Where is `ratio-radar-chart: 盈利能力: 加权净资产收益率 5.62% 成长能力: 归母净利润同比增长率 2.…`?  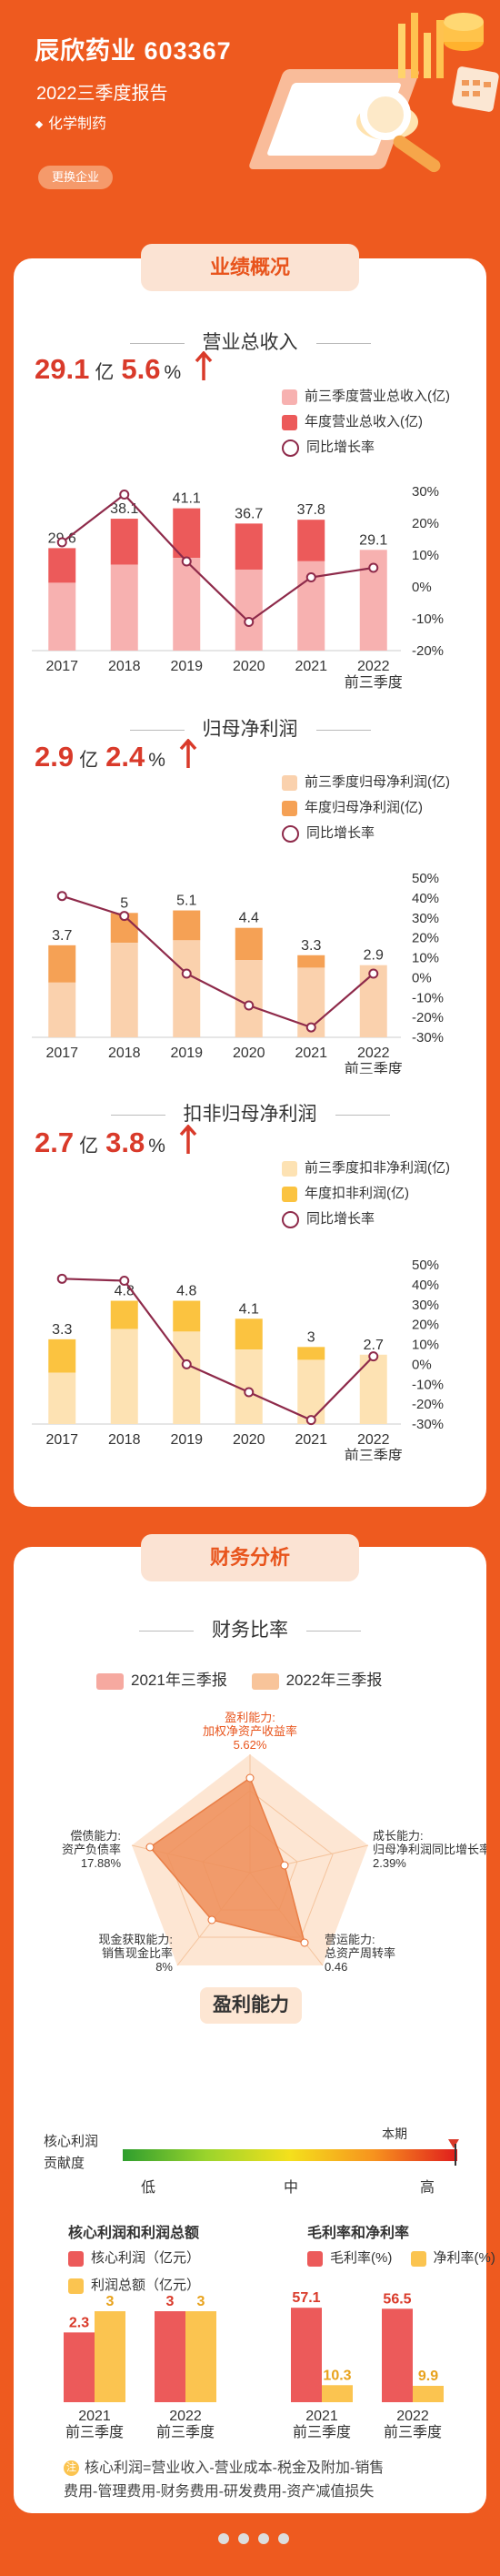
ratio-radar-chart: 盈利能力: 加权净资产收益率 5.62% 成长能力: 归母净利润同比增长率 2.… is located at coordinates (274, 1843).